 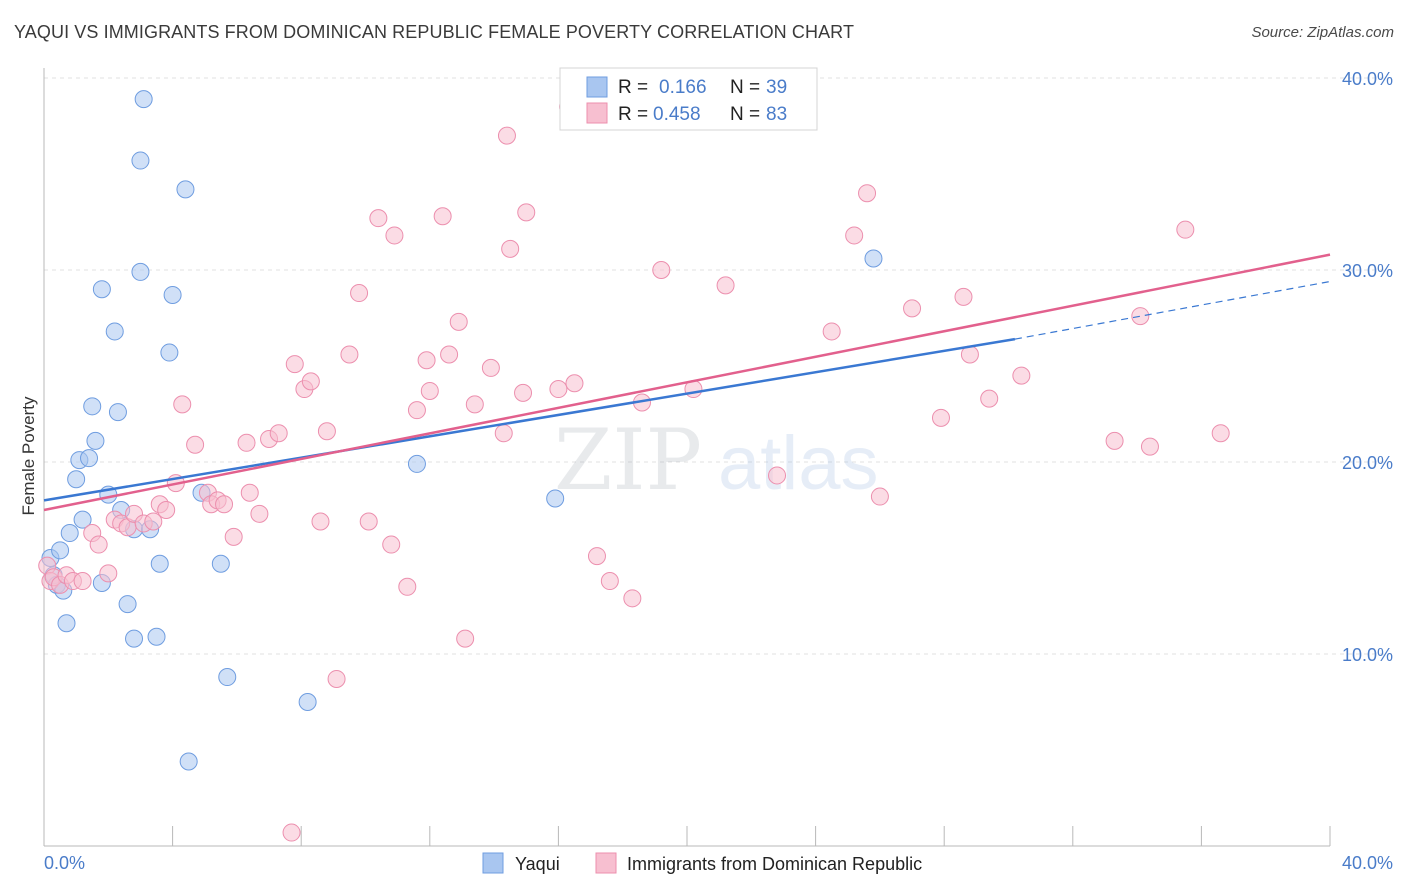 What do you see at coordinates (745, 114) in the screenshot?
I see `legend-n-label-2: N =` at bounding box center [745, 114].